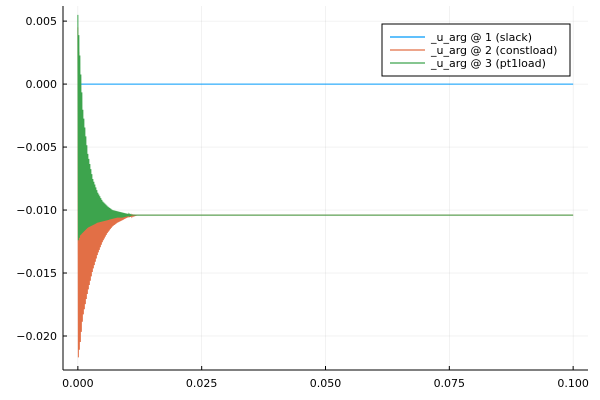  What do you see at coordinates (573, 383) in the screenshot?
I see `x-tick-label: 0.100` at bounding box center [573, 383].